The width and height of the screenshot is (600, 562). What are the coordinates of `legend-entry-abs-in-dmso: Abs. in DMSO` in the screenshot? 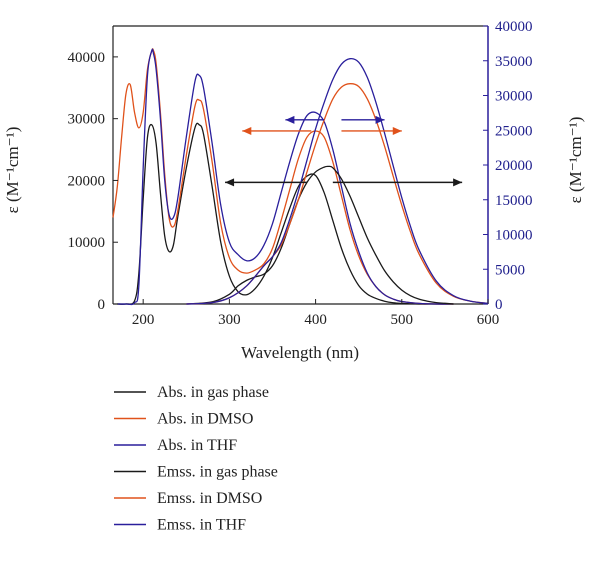 It's located at (183, 419).